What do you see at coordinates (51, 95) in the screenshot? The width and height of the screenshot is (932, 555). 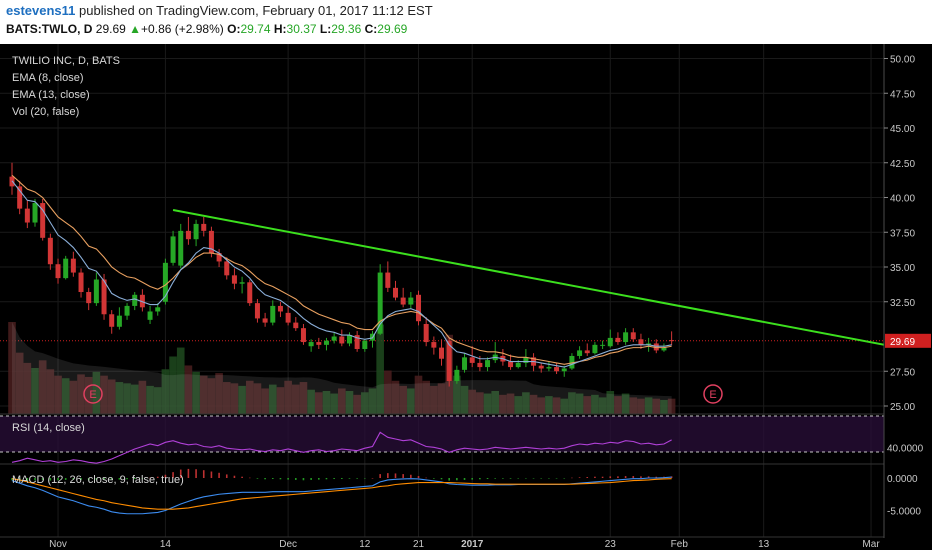 I see `legend-ema13: EMA (13, close)` at bounding box center [51, 95].